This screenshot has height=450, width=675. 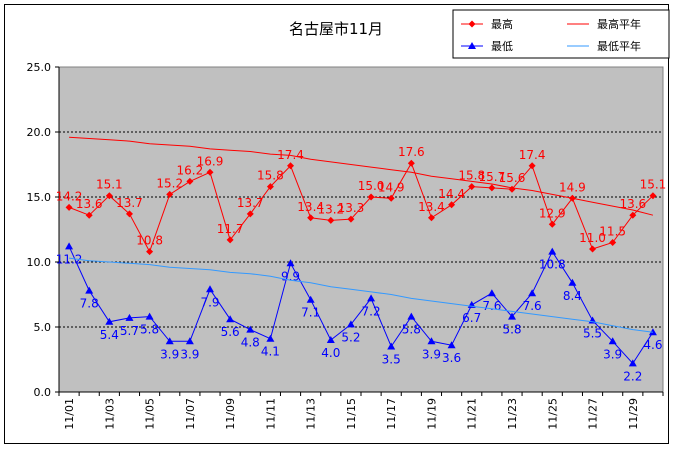 What do you see at coordinates (290, 155) in the screenshot?
I see `data-label: 17.4` at bounding box center [290, 155].